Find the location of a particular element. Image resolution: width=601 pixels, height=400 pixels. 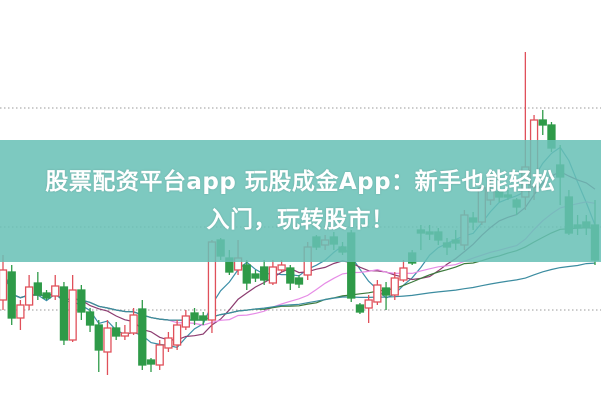

headline-line-2: 入门，玩转股市！ is located at coordinates (300, 220).